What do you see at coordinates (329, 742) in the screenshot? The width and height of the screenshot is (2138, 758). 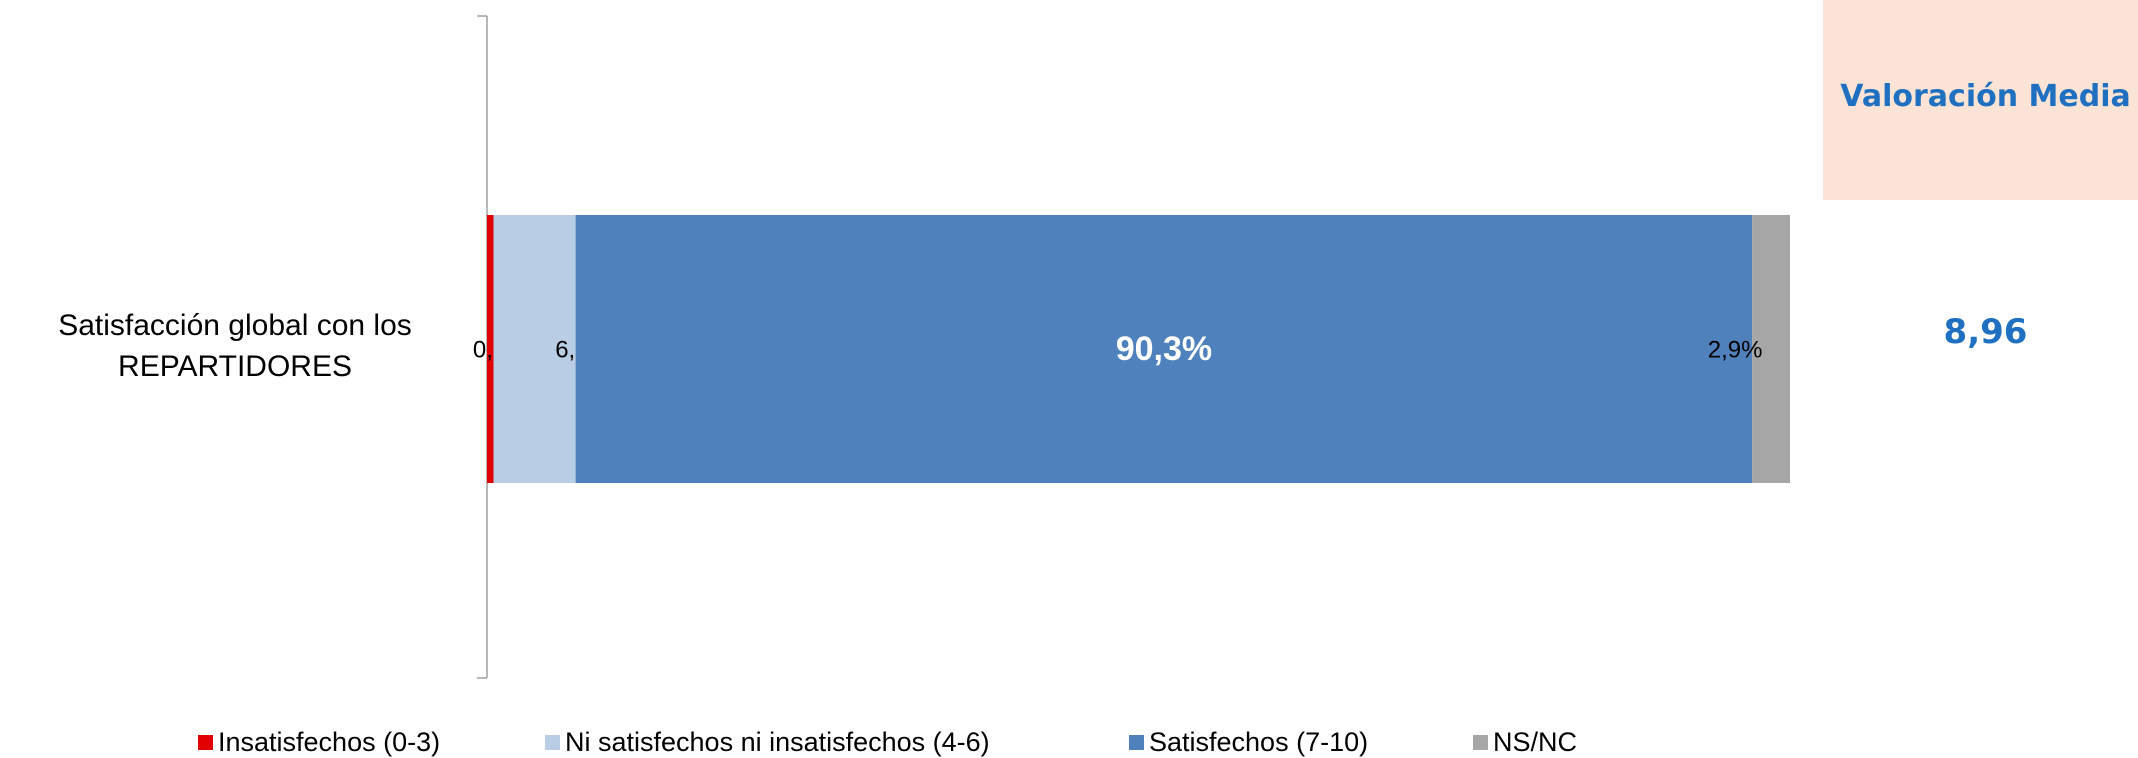 I see `legend-label: Insatisfechos (0-3)` at bounding box center [329, 742].